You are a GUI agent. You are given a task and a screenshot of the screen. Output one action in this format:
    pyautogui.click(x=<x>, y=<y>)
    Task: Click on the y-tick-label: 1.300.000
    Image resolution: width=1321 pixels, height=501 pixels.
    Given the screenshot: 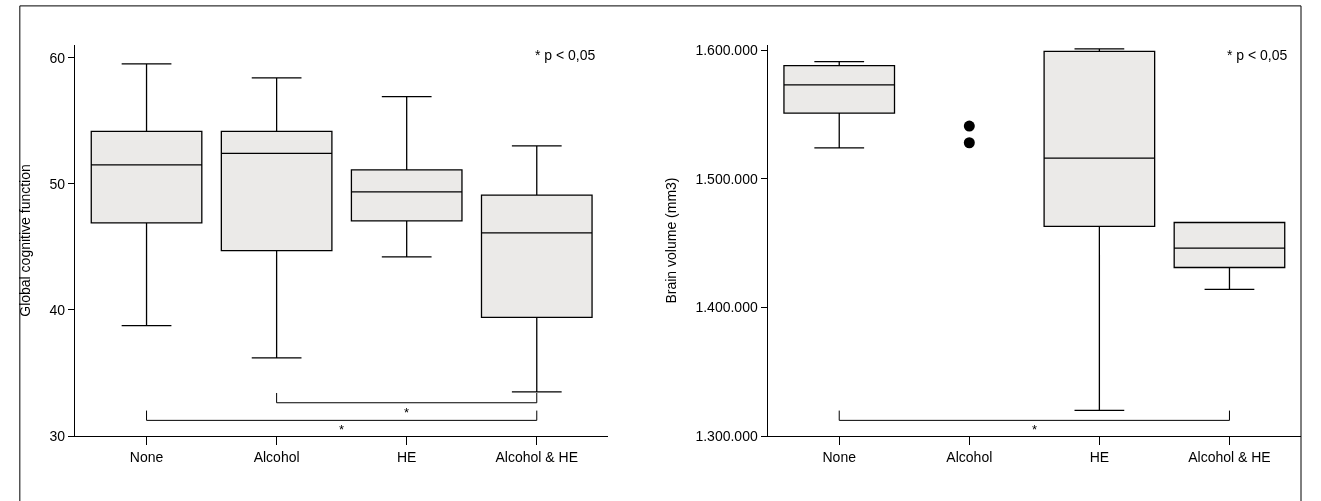 What is the action you would take?
    pyautogui.click(x=726, y=435)
    